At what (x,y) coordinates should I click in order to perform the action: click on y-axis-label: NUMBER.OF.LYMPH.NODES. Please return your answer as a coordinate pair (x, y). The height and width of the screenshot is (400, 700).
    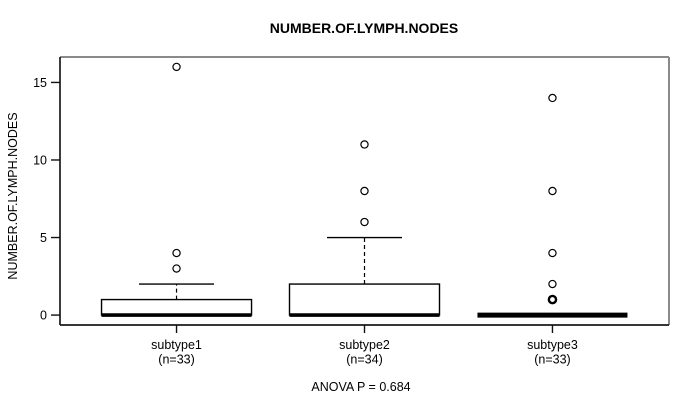
    Looking at the image, I should click on (13, 195).